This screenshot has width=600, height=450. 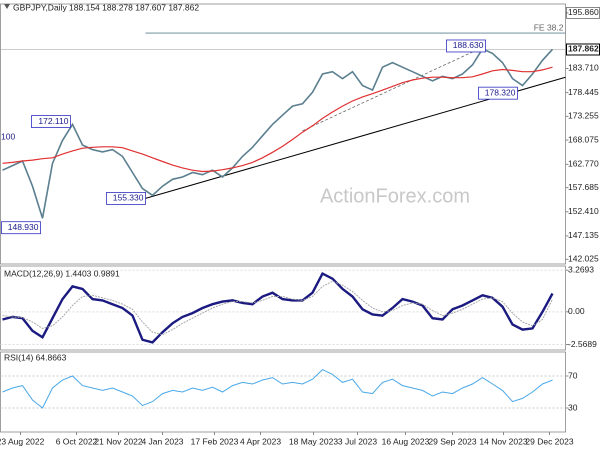 What do you see at coordinates (35, 357) in the screenshot?
I see `rsi-title: RSI(14) 64.8663` at bounding box center [35, 357].